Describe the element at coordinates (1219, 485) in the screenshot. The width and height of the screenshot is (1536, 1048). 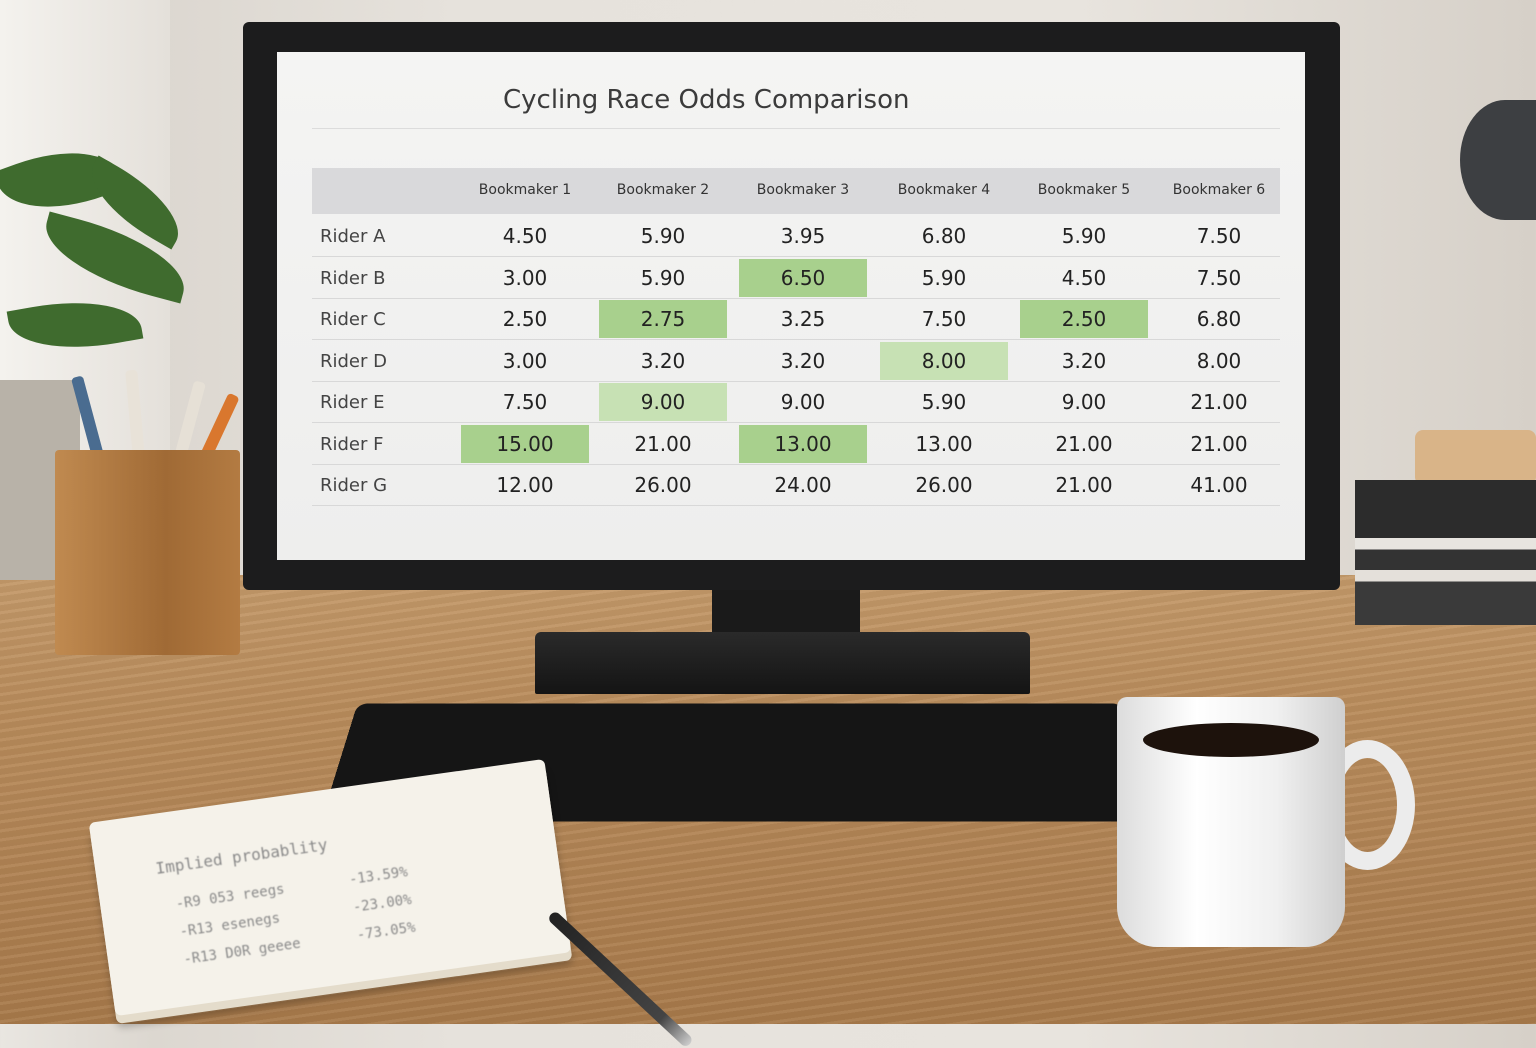
I see `odds-cell: 41.00` at that location.